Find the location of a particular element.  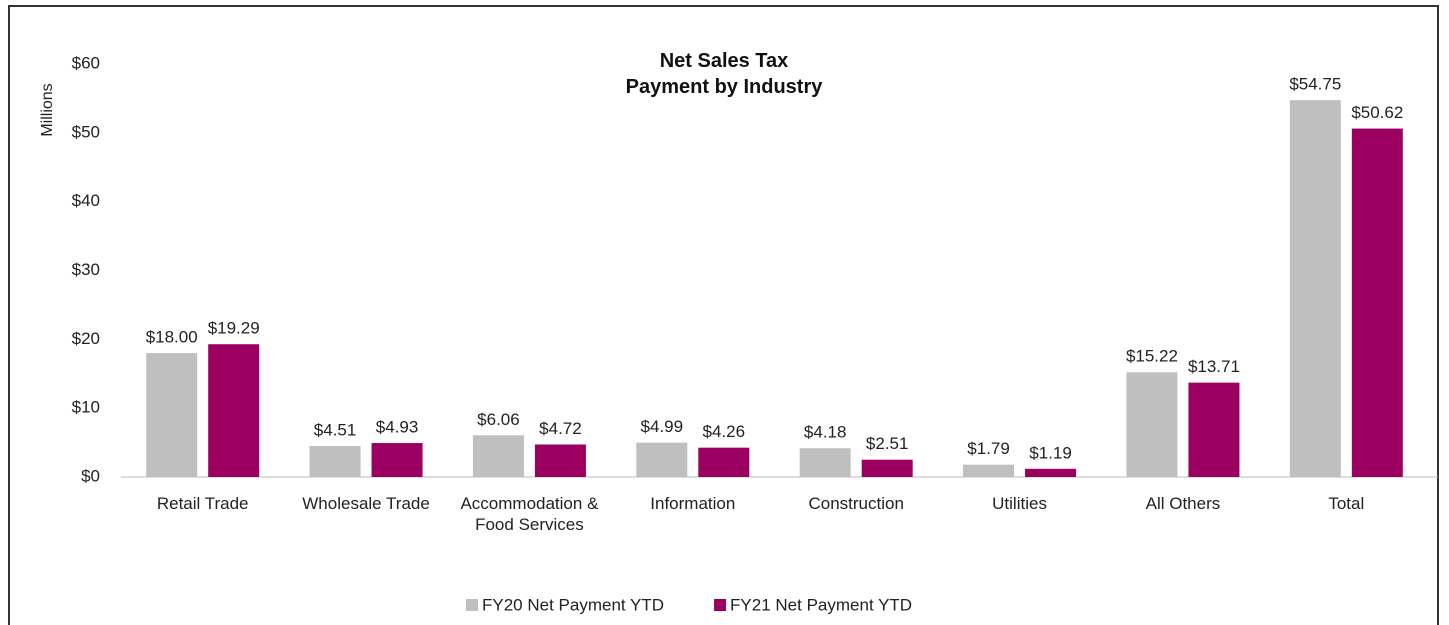

y-tick-label: $10 is located at coordinates (86, 407).